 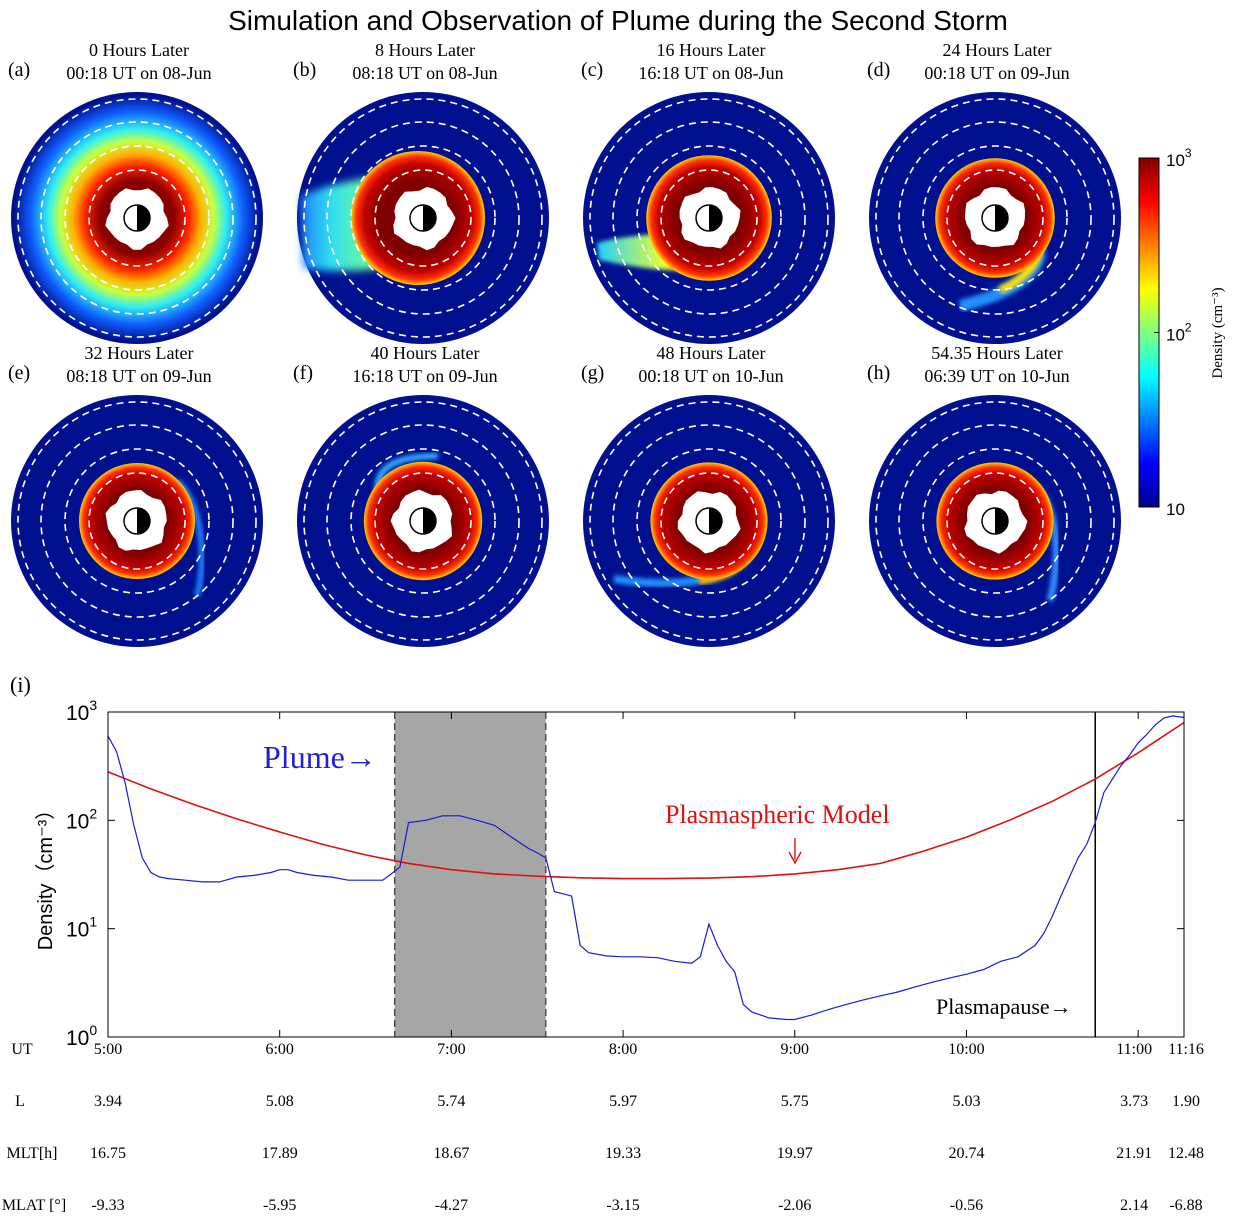 What do you see at coordinates (1134, 1049) in the screenshot?
I see `orbit-cell: 11:00` at bounding box center [1134, 1049].